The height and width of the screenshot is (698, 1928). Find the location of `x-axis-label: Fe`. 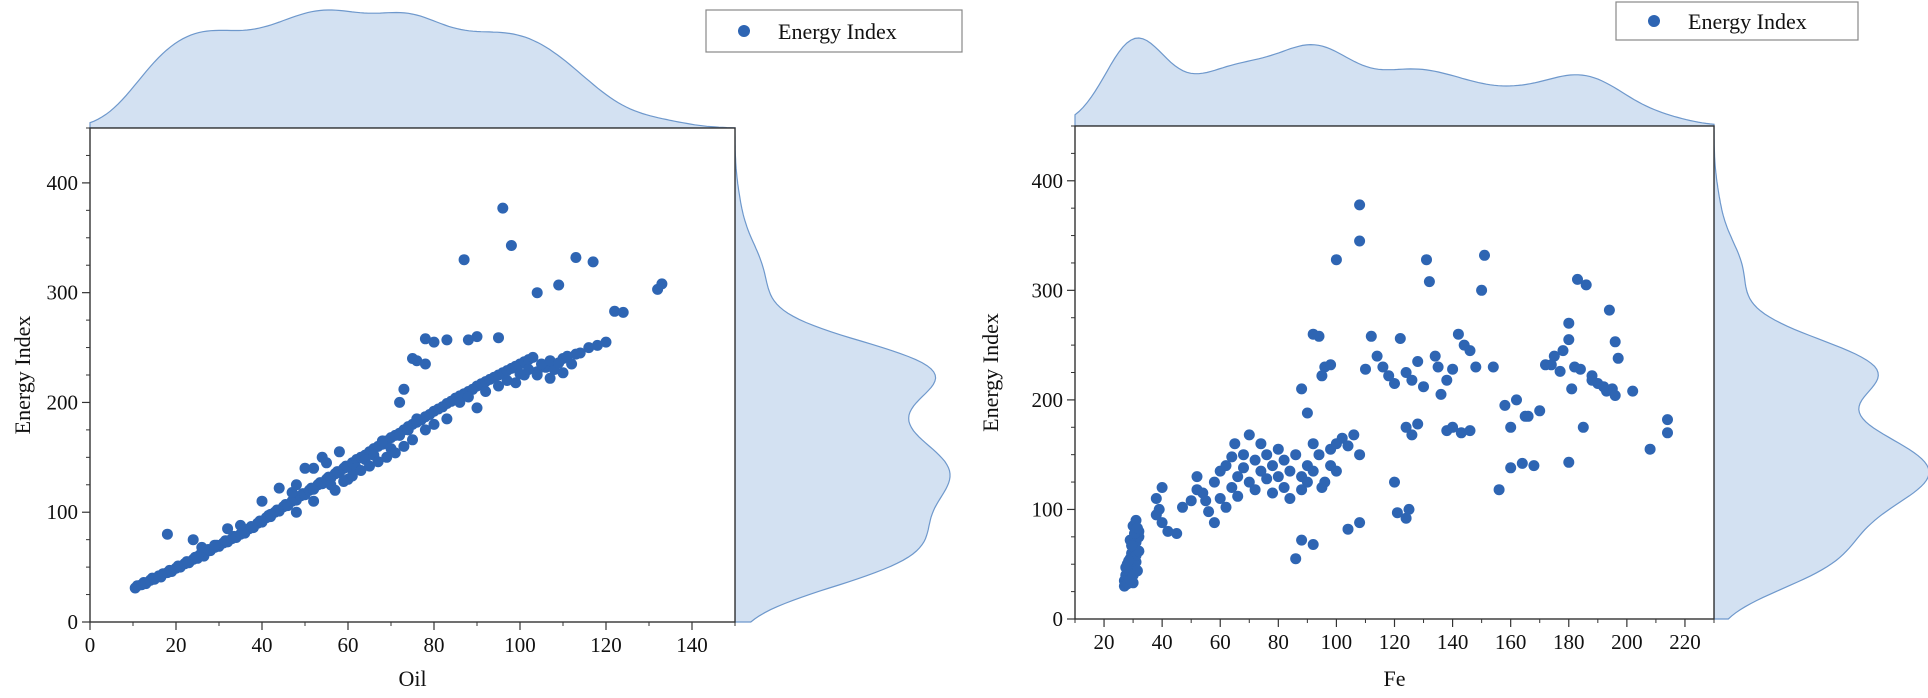

x-axis-label: Fe is located at coordinates (1395, 678).